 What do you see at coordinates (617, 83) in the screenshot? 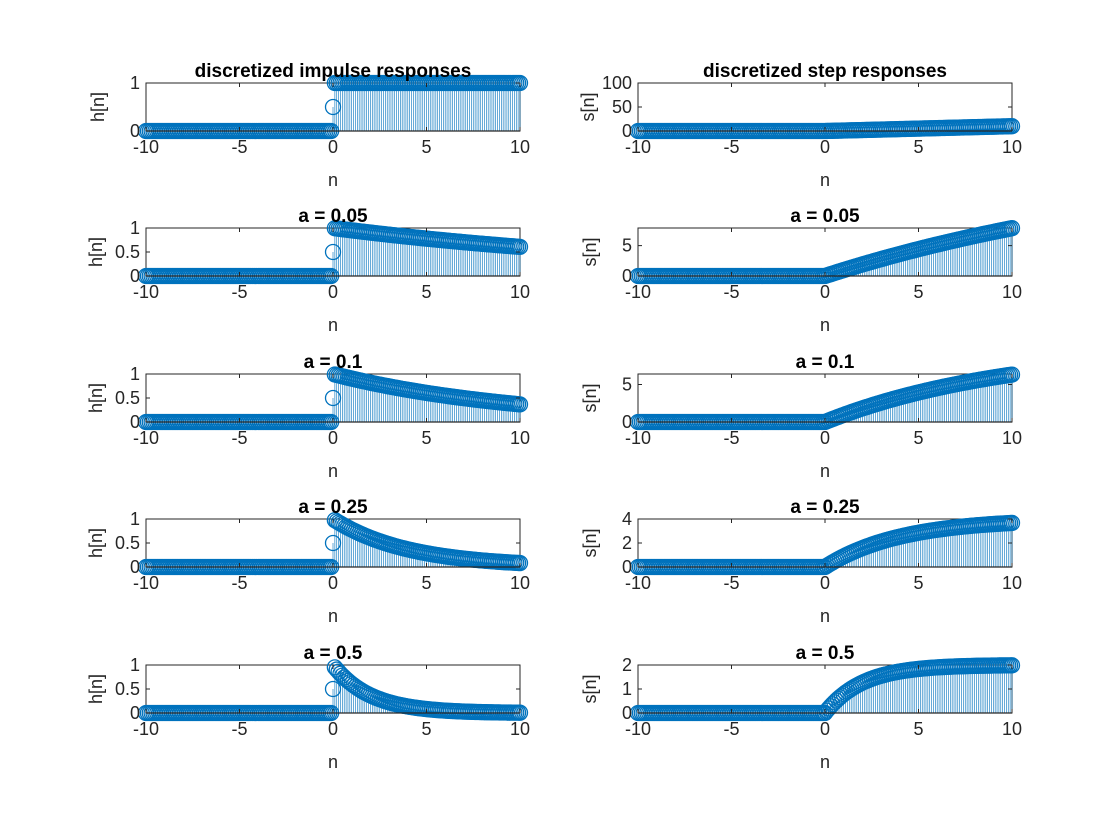
I see `y-tick-label: 100` at bounding box center [617, 83].